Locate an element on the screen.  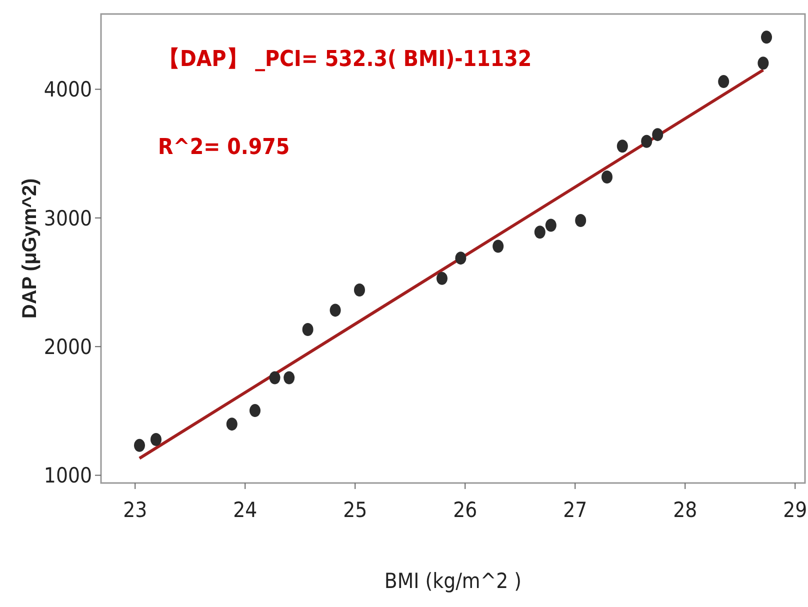
x-tick-label: 26 is located at coordinates (465, 510).